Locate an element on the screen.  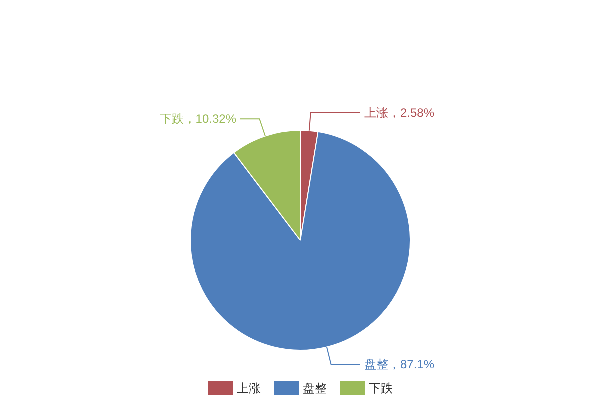
legend-label: 盘整 is located at coordinates (315, 389).